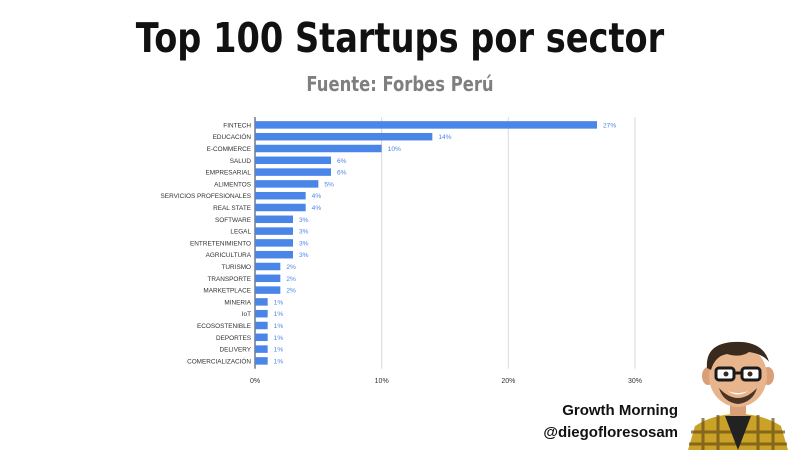 Image resolution: width=800 pixels, height=450 pixels. What do you see at coordinates (229, 149) in the screenshot?
I see `category-label: E-COMMERCE` at bounding box center [229, 149].